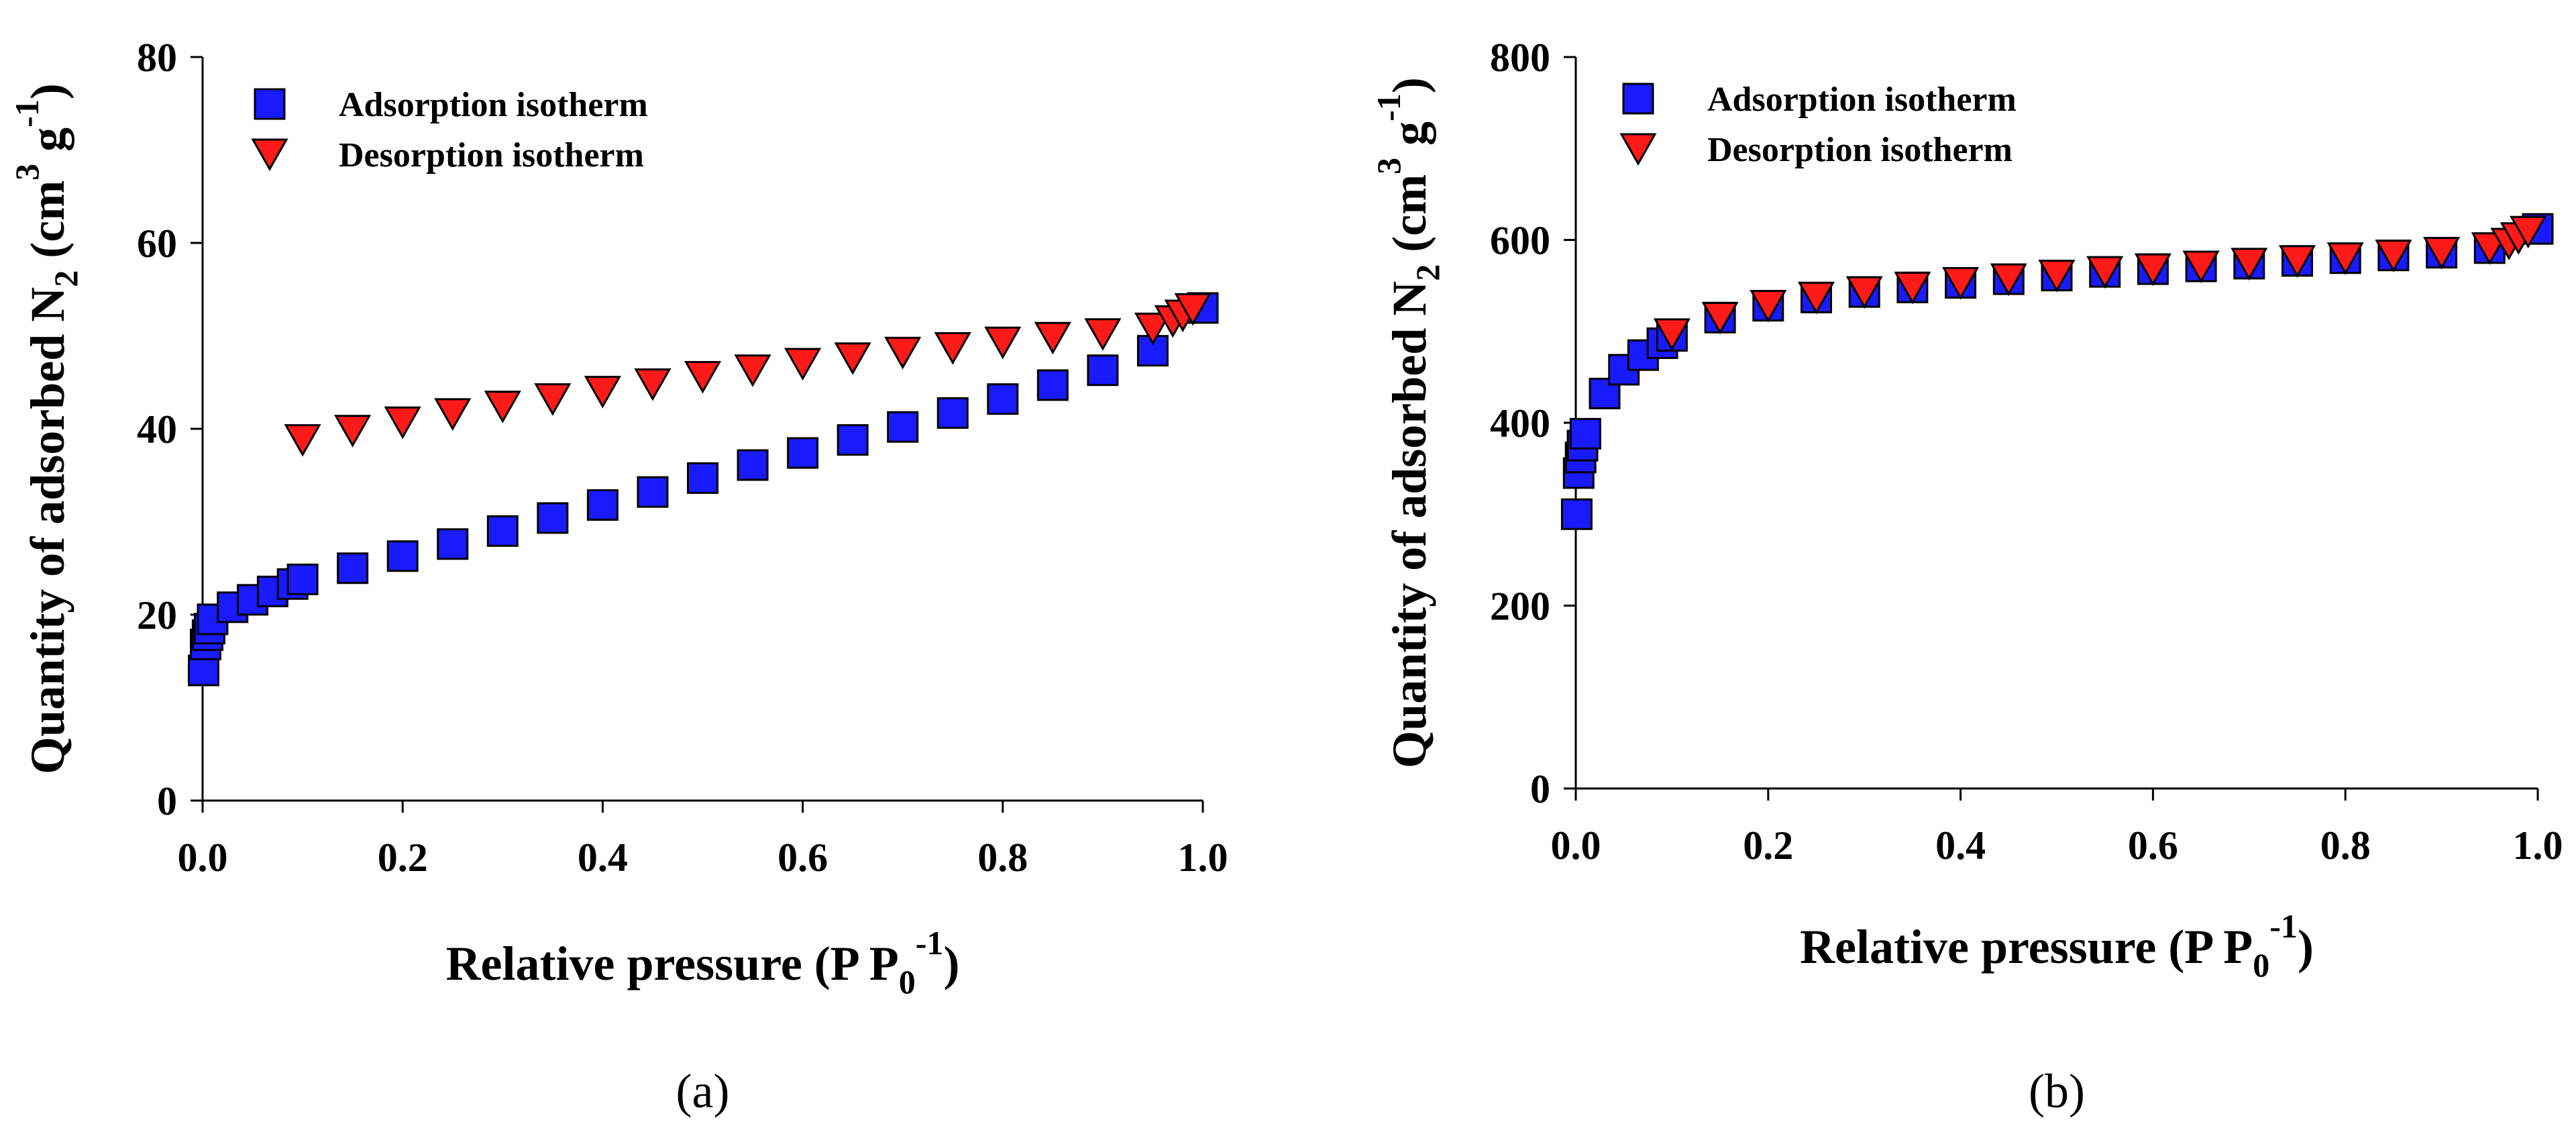 This screenshot has width=2576, height=1122. What do you see at coordinates (157, 243) in the screenshot?
I see `y-tick-label: 60` at bounding box center [157, 243].